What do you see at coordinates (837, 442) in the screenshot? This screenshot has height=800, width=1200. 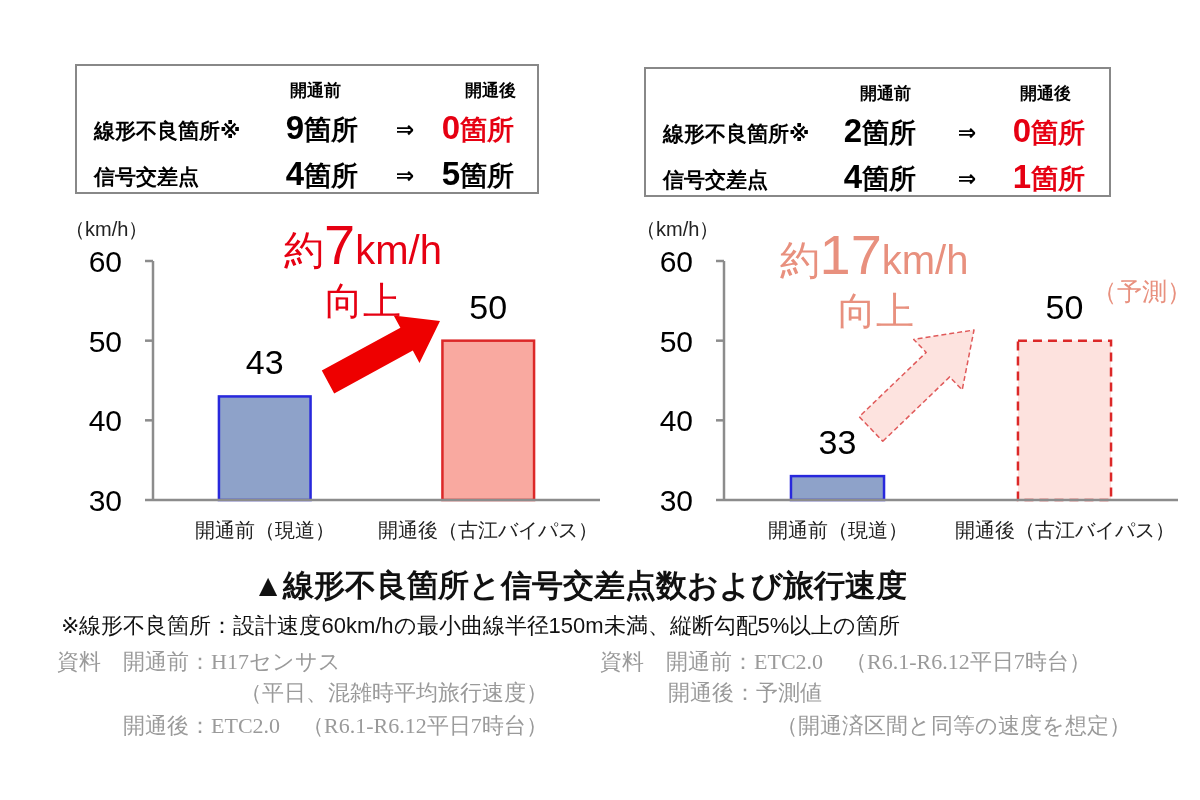 I see `data-label: 33` at bounding box center [837, 442].